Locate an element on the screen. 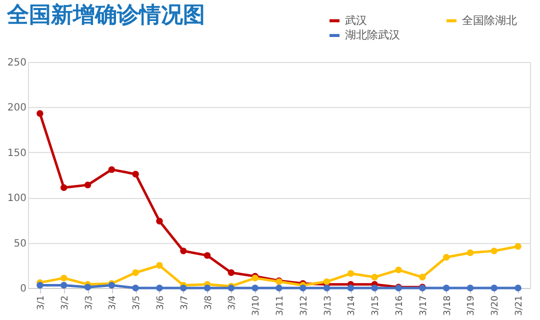 The width and height of the screenshot is (540, 320). x-tick-label: 3/6 is located at coordinates (161, 302).